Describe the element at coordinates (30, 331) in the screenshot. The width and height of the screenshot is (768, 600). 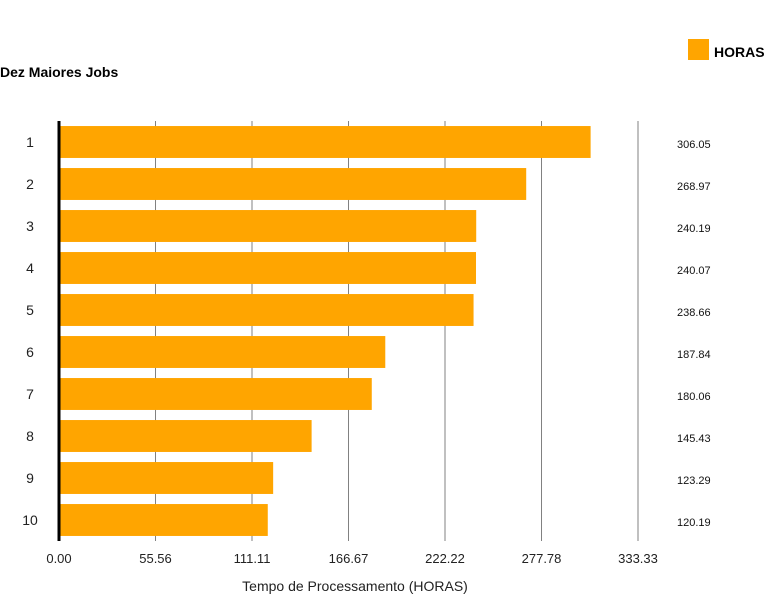
I see `category-labels: 1 2 3 4 5 6 7 8 9 10` at that location.